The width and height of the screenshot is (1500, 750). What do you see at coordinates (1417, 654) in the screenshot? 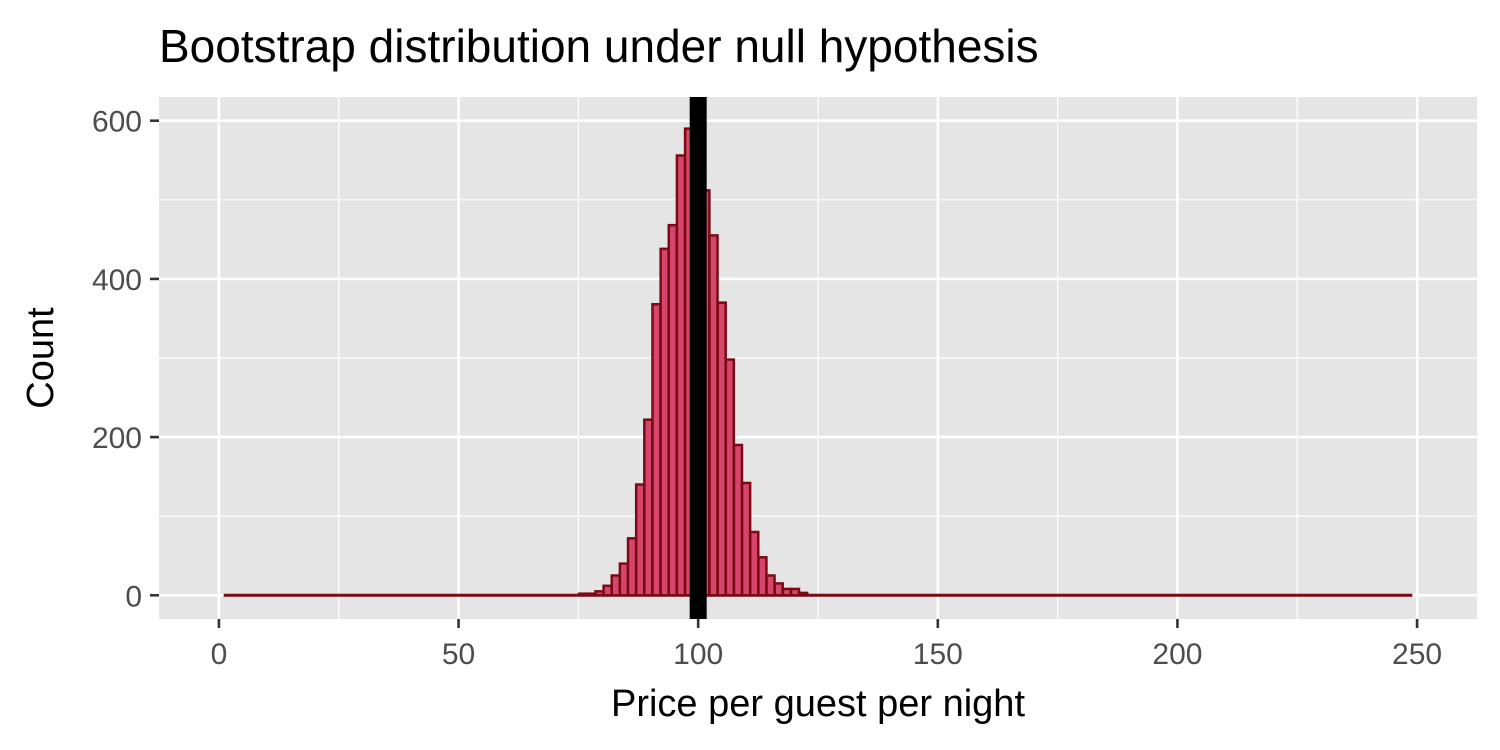
I see `x-tick-label: 250` at bounding box center [1417, 654].